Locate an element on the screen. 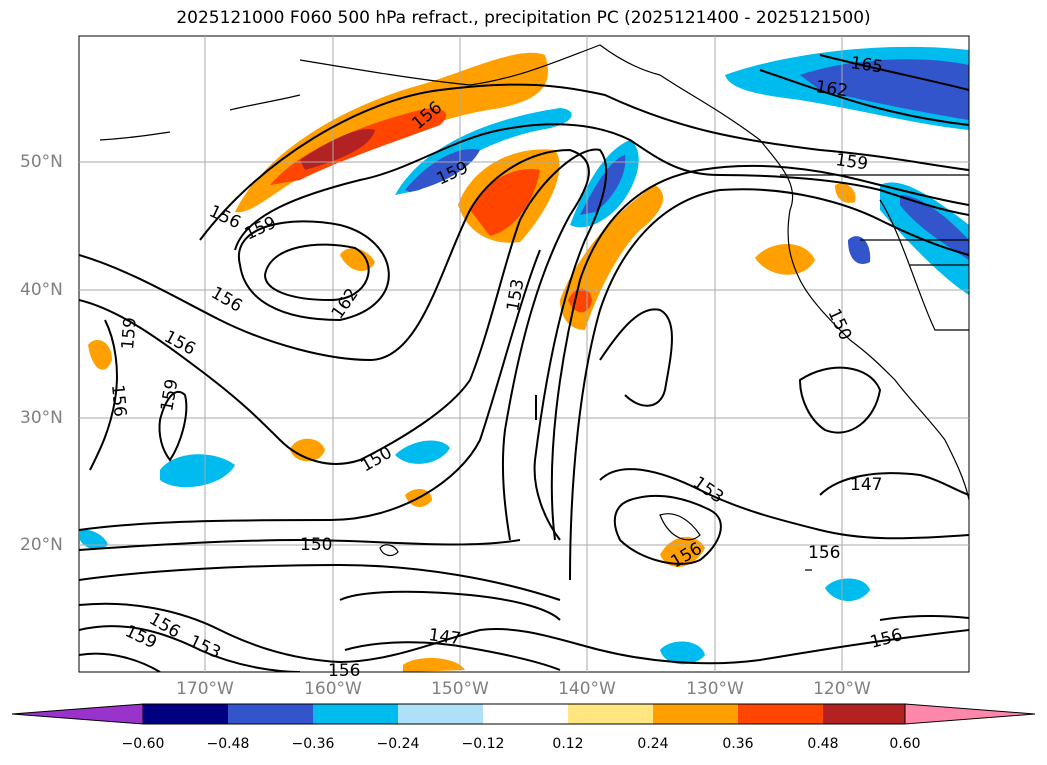 This screenshot has width=1047, height=765. colorbar-tick: 0.12 is located at coordinates (568, 744).